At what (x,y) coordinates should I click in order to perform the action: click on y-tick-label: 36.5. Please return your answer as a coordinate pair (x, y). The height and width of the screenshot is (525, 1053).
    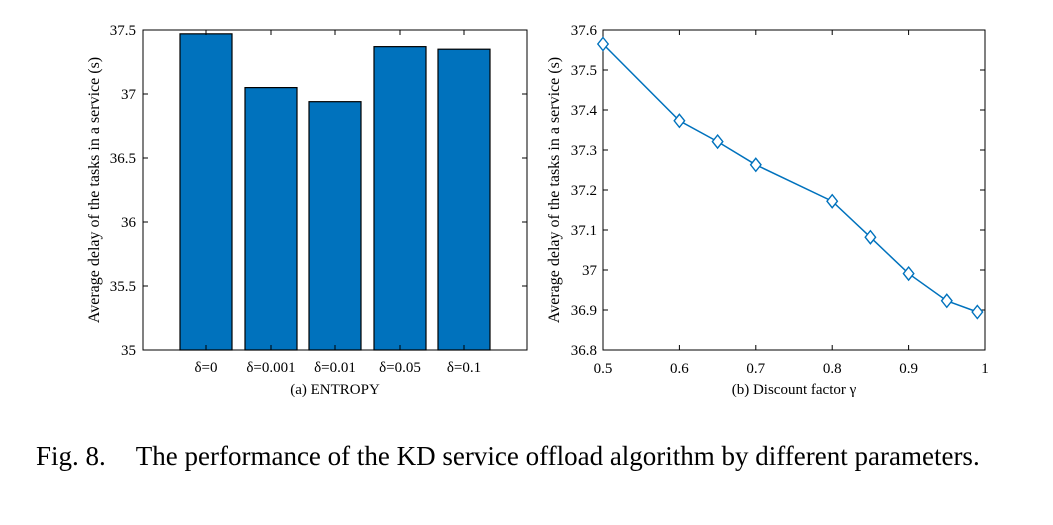
    Looking at the image, I should click on (123, 159).